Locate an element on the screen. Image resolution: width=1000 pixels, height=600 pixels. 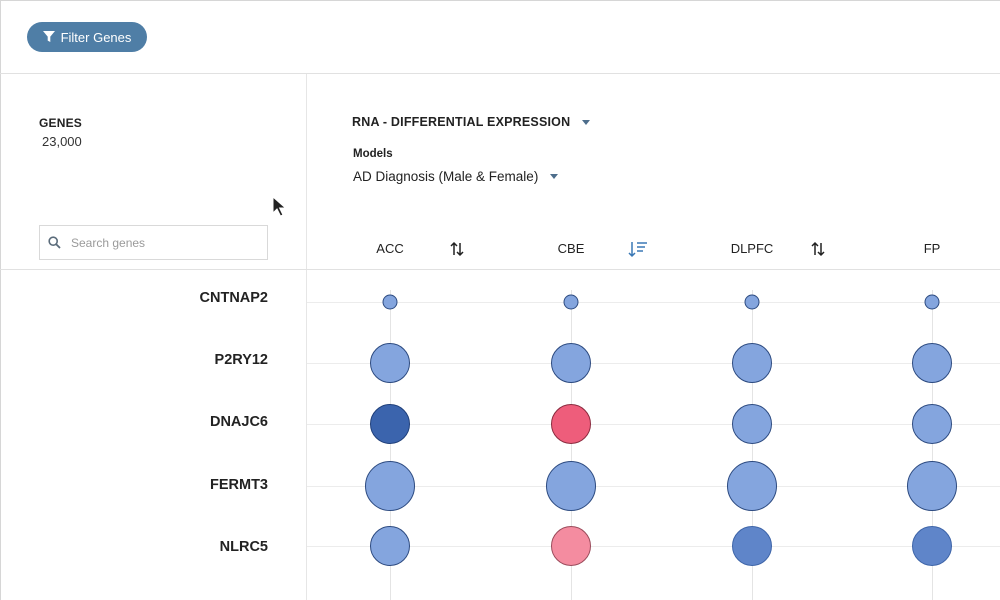
expression-dot-cntnap2-cbe is located at coordinates (571, 302).